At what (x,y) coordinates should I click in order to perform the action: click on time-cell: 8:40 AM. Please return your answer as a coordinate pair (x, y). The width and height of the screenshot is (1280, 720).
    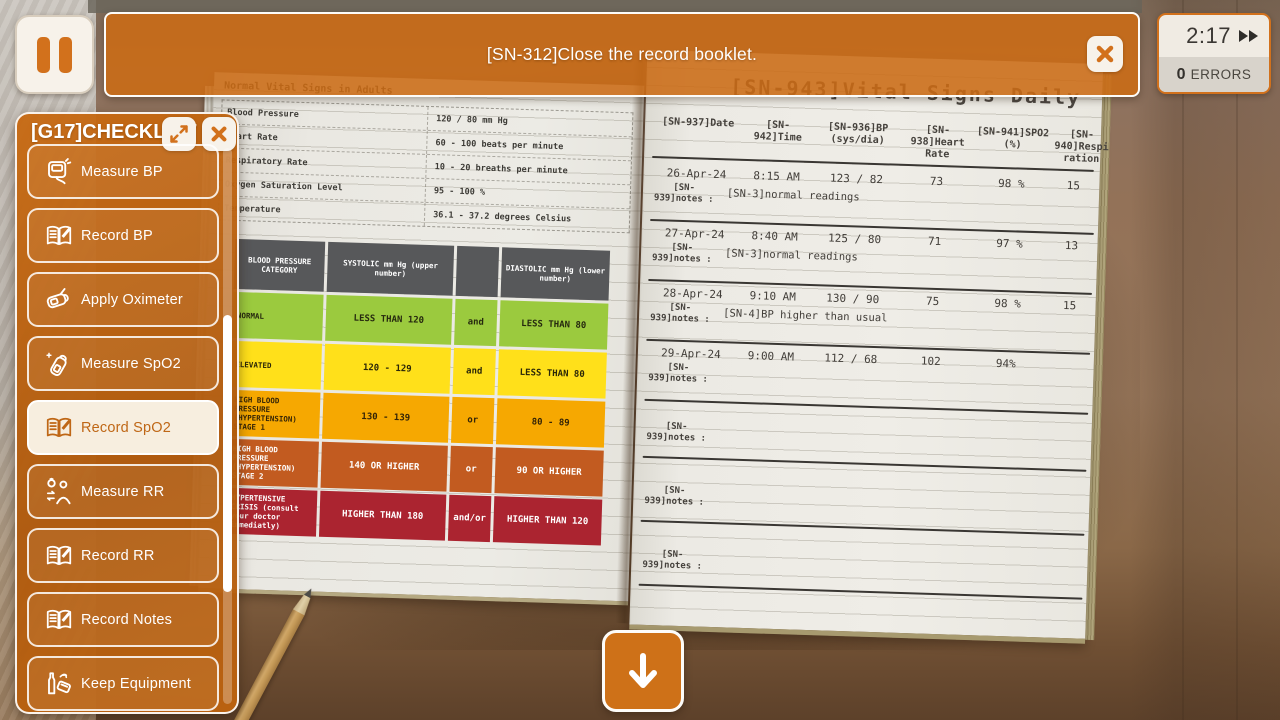
    Looking at the image, I should click on (774, 236).